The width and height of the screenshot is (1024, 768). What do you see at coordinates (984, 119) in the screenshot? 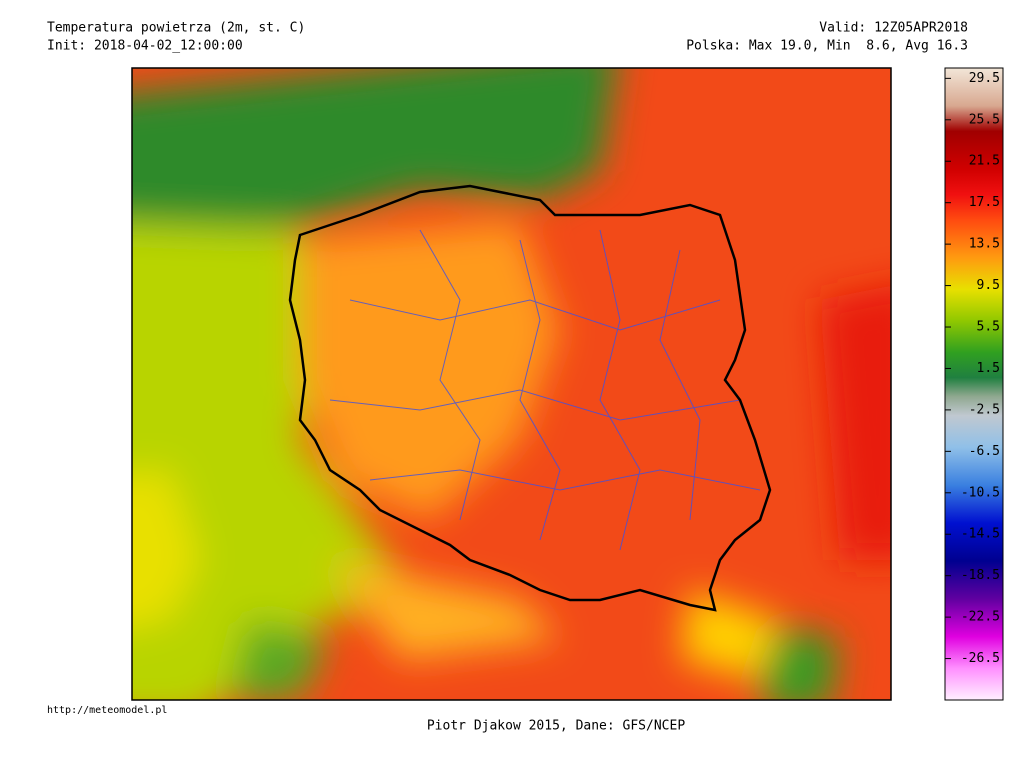
I see `colorbar-tick-label: 25.5` at bounding box center [984, 119].